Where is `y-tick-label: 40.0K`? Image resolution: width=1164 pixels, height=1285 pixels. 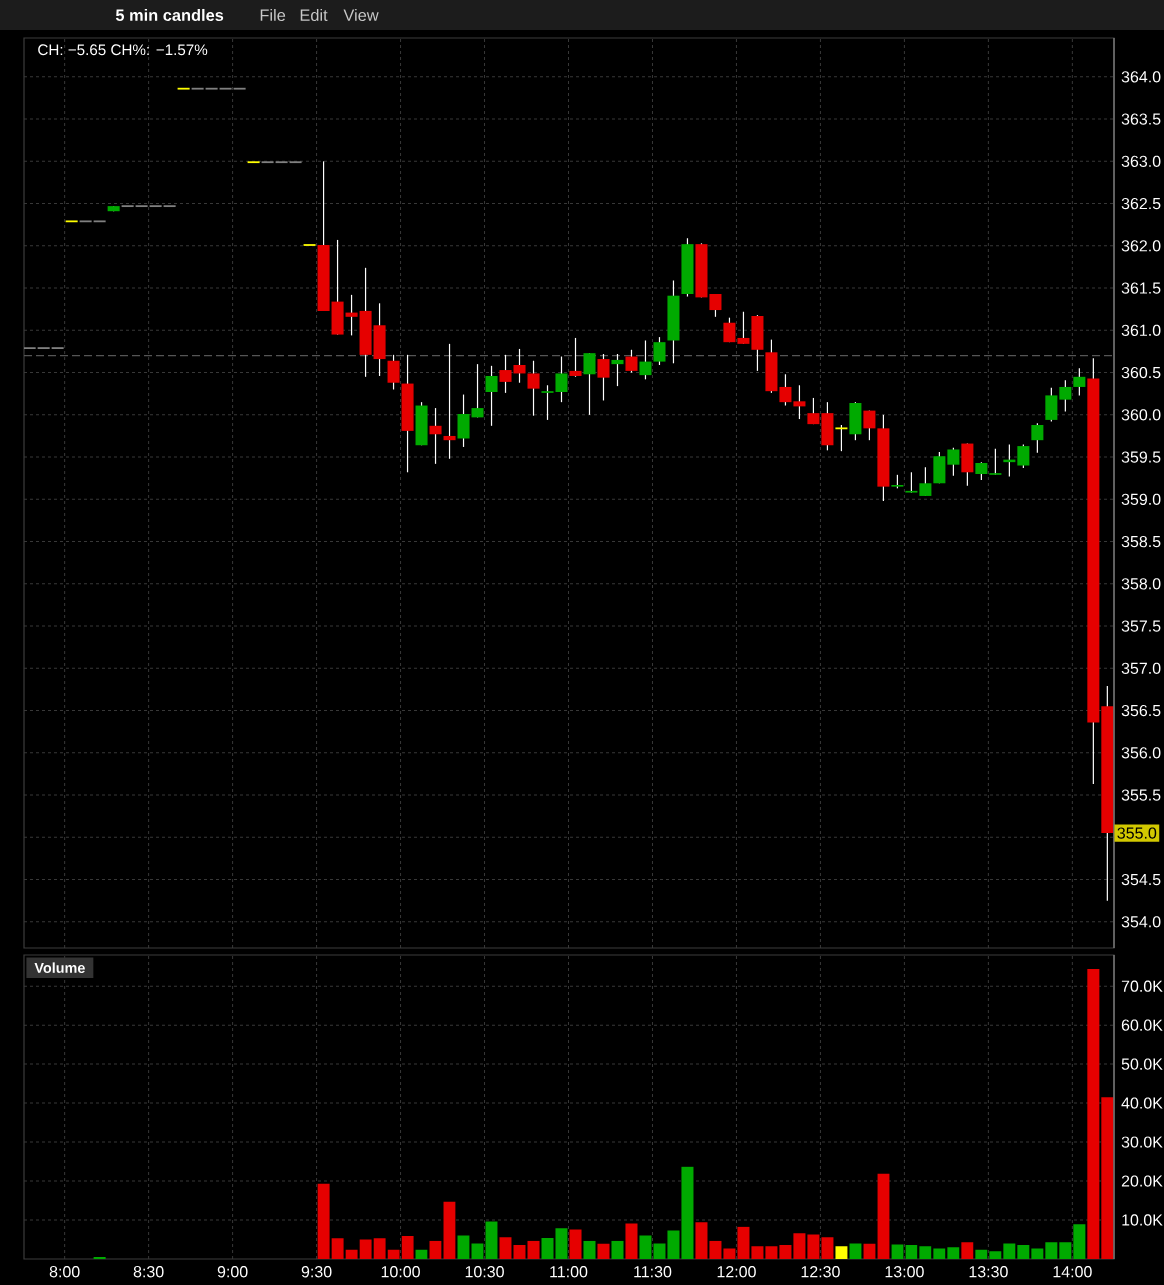
y-tick-label: 40.0K is located at coordinates (1142, 1103).